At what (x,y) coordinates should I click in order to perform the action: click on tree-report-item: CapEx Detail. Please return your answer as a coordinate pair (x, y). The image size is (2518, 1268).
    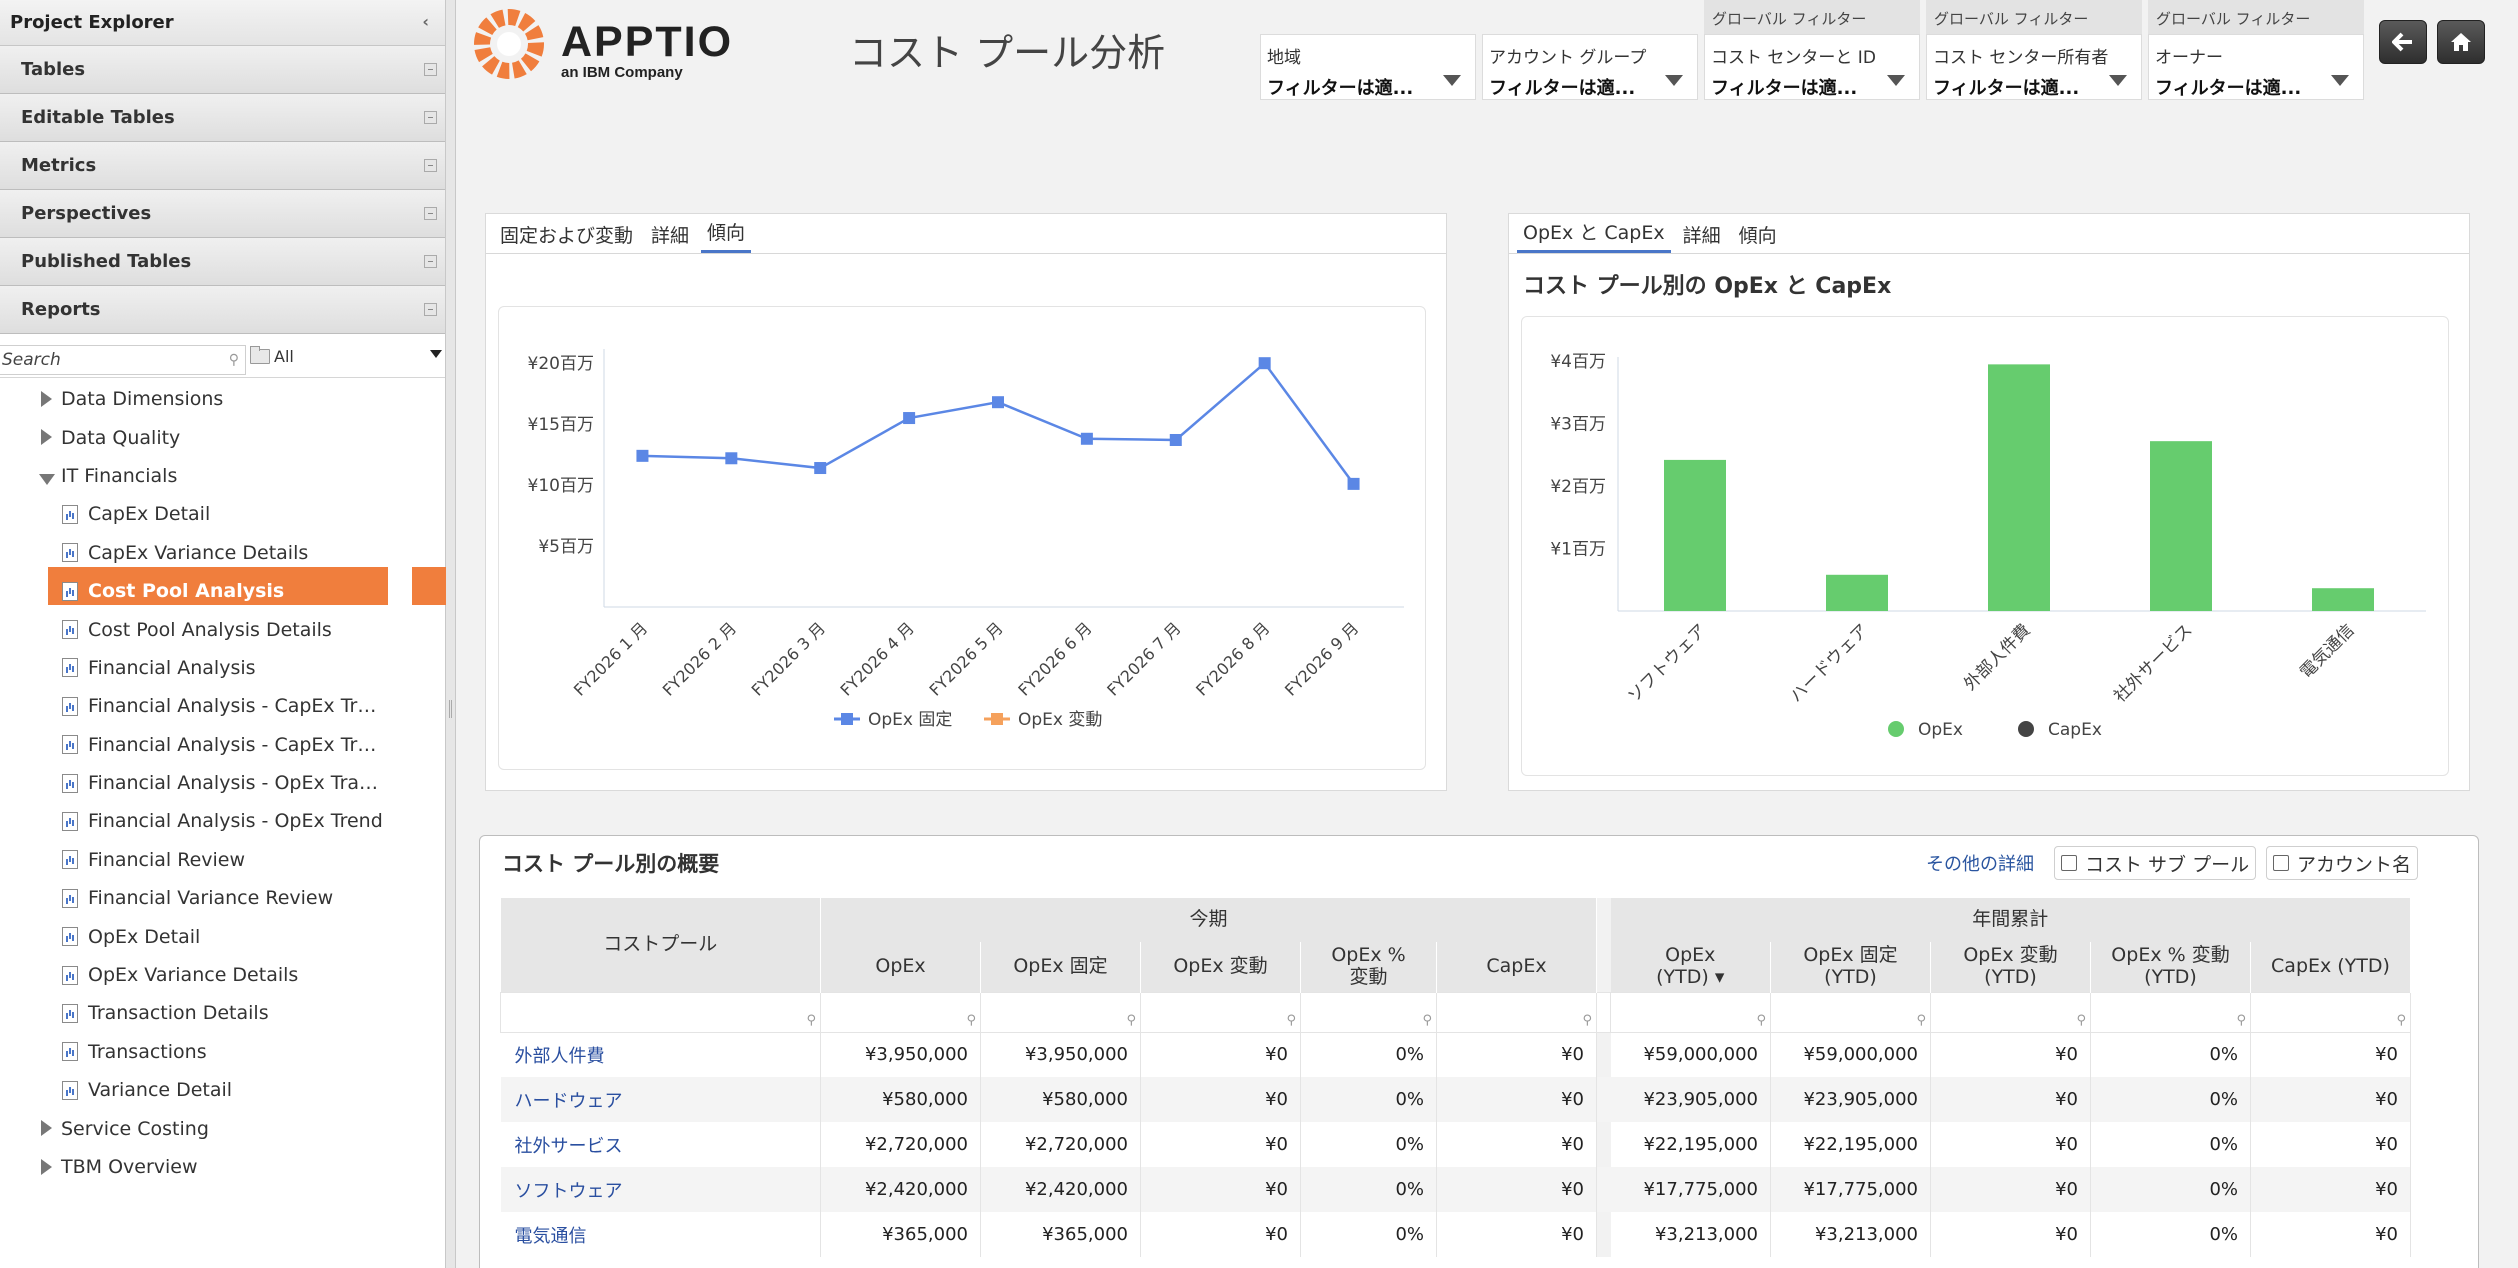
    Looking at the image, I should click on (223, 514).